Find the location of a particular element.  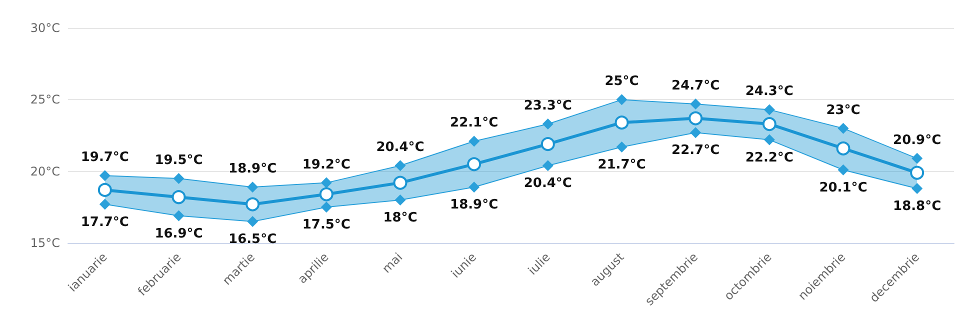

data-label: 18°C is located at coordinates (400, 218).